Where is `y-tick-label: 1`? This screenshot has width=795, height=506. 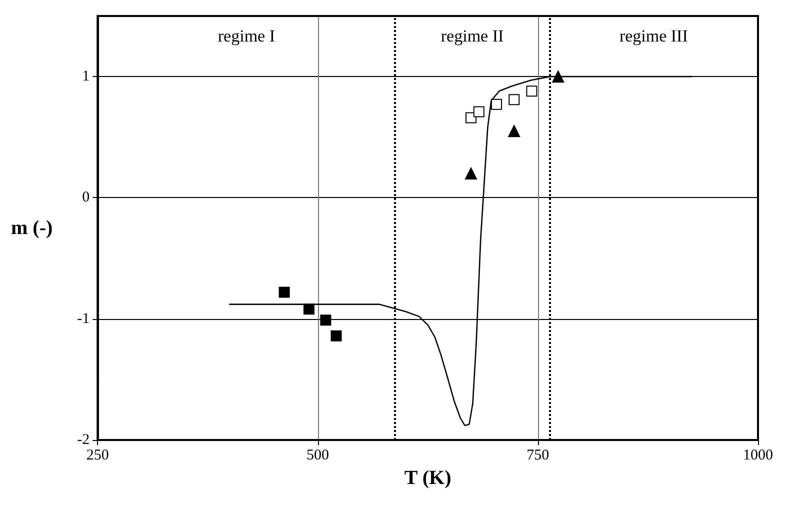
y-tick-label: 1 is located at coordinates (86, 76).